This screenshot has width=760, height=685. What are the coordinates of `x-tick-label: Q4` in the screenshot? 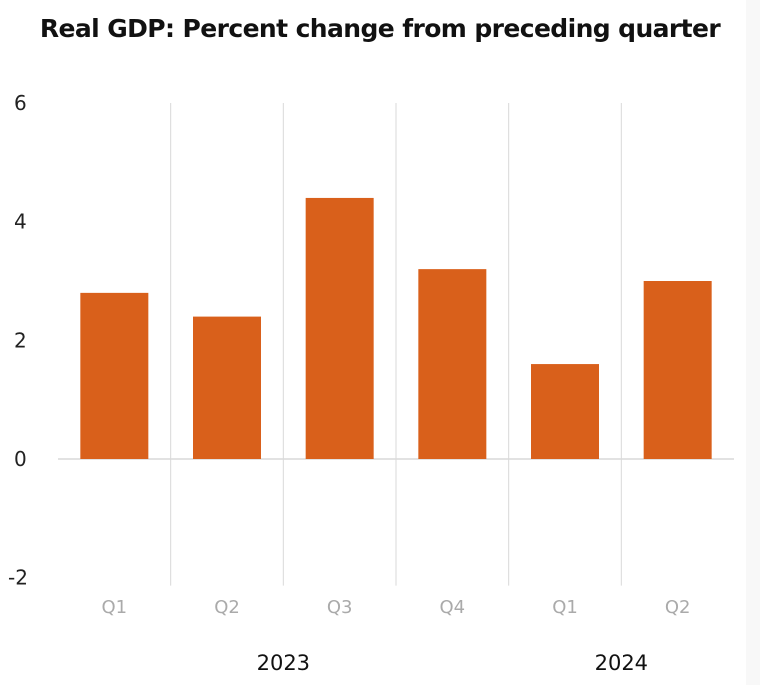 It's located at (453, 607).